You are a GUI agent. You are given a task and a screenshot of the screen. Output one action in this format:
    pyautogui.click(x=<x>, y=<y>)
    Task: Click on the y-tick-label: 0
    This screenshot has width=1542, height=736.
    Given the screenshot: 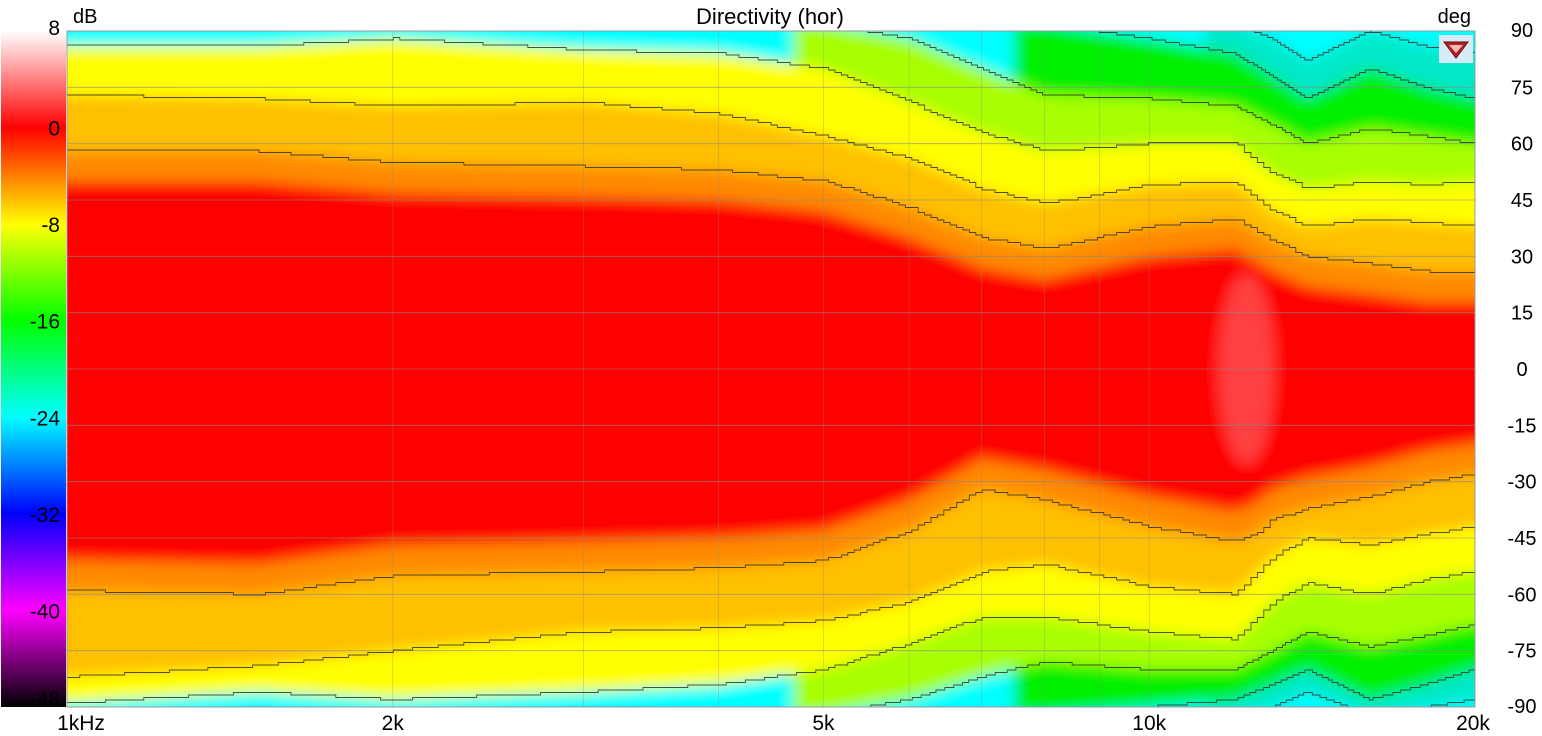 What is the action you would take?
    pyautogui.click(x=1521, y=370)
    